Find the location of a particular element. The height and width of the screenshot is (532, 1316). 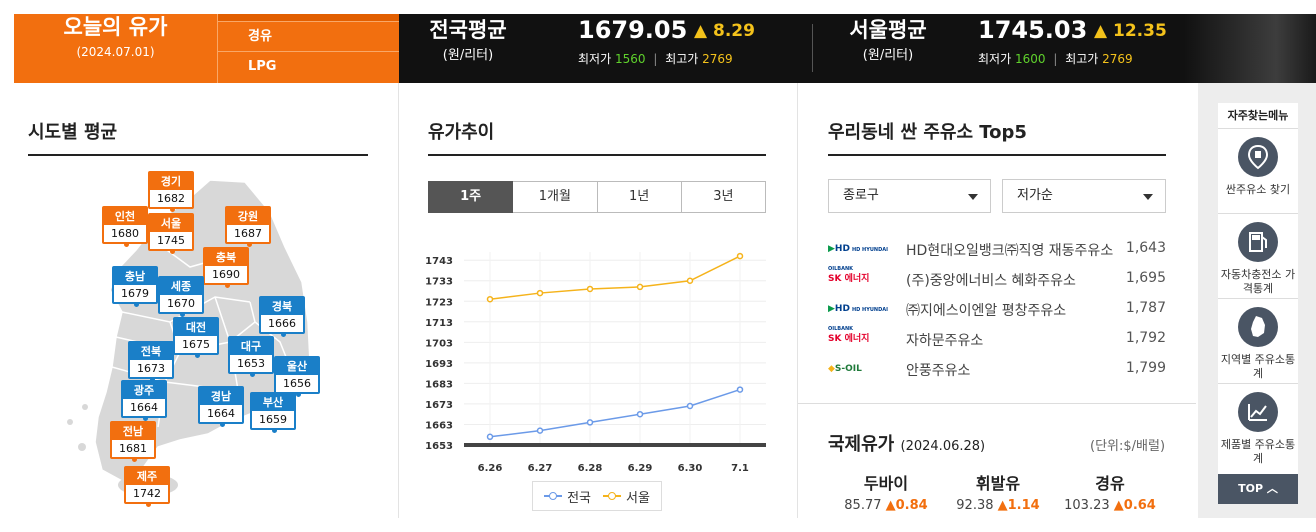

station-row: SK 에너지 자하문주유소 1,792 is located at coordinates (998, 339).